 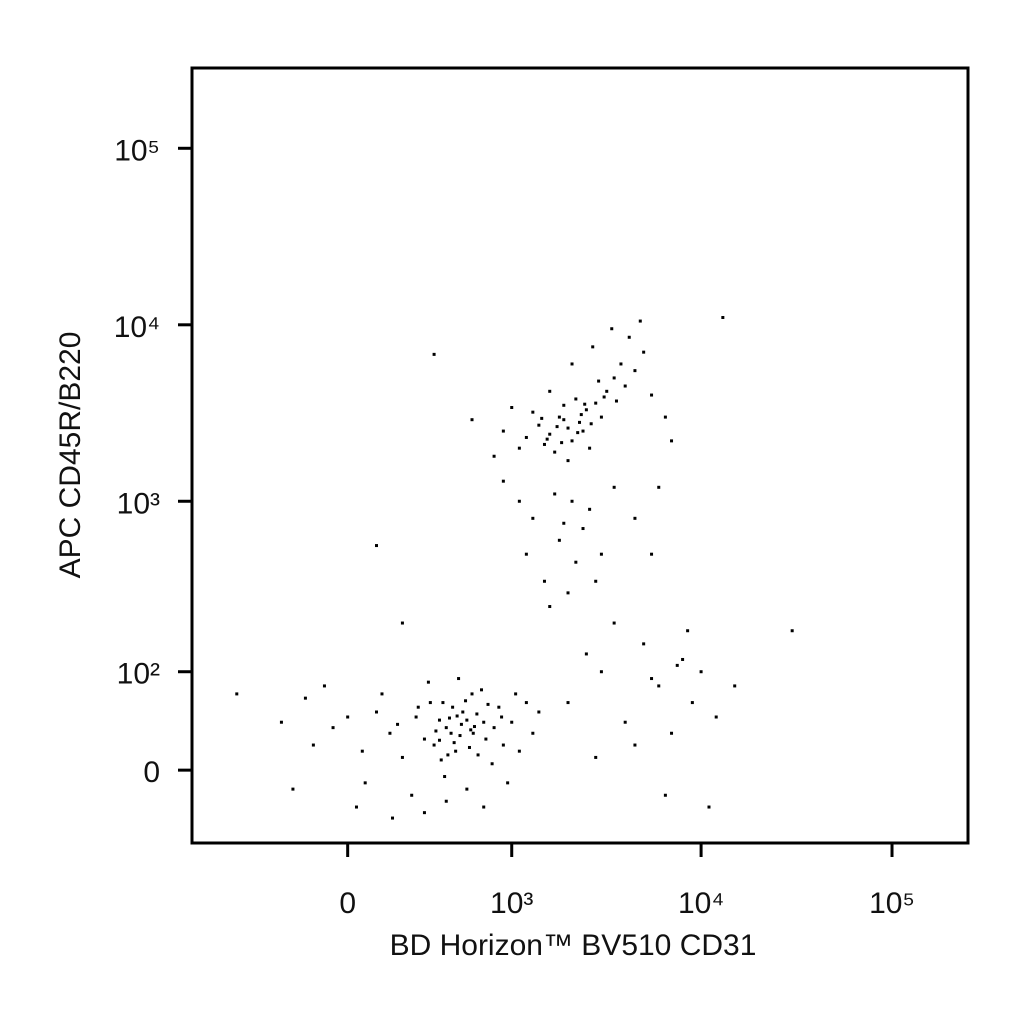 What do you see at coordinates (137, 150) in the screenshot?
I see `y-tick-label: 10⁵` at bounding box center [137, 150].